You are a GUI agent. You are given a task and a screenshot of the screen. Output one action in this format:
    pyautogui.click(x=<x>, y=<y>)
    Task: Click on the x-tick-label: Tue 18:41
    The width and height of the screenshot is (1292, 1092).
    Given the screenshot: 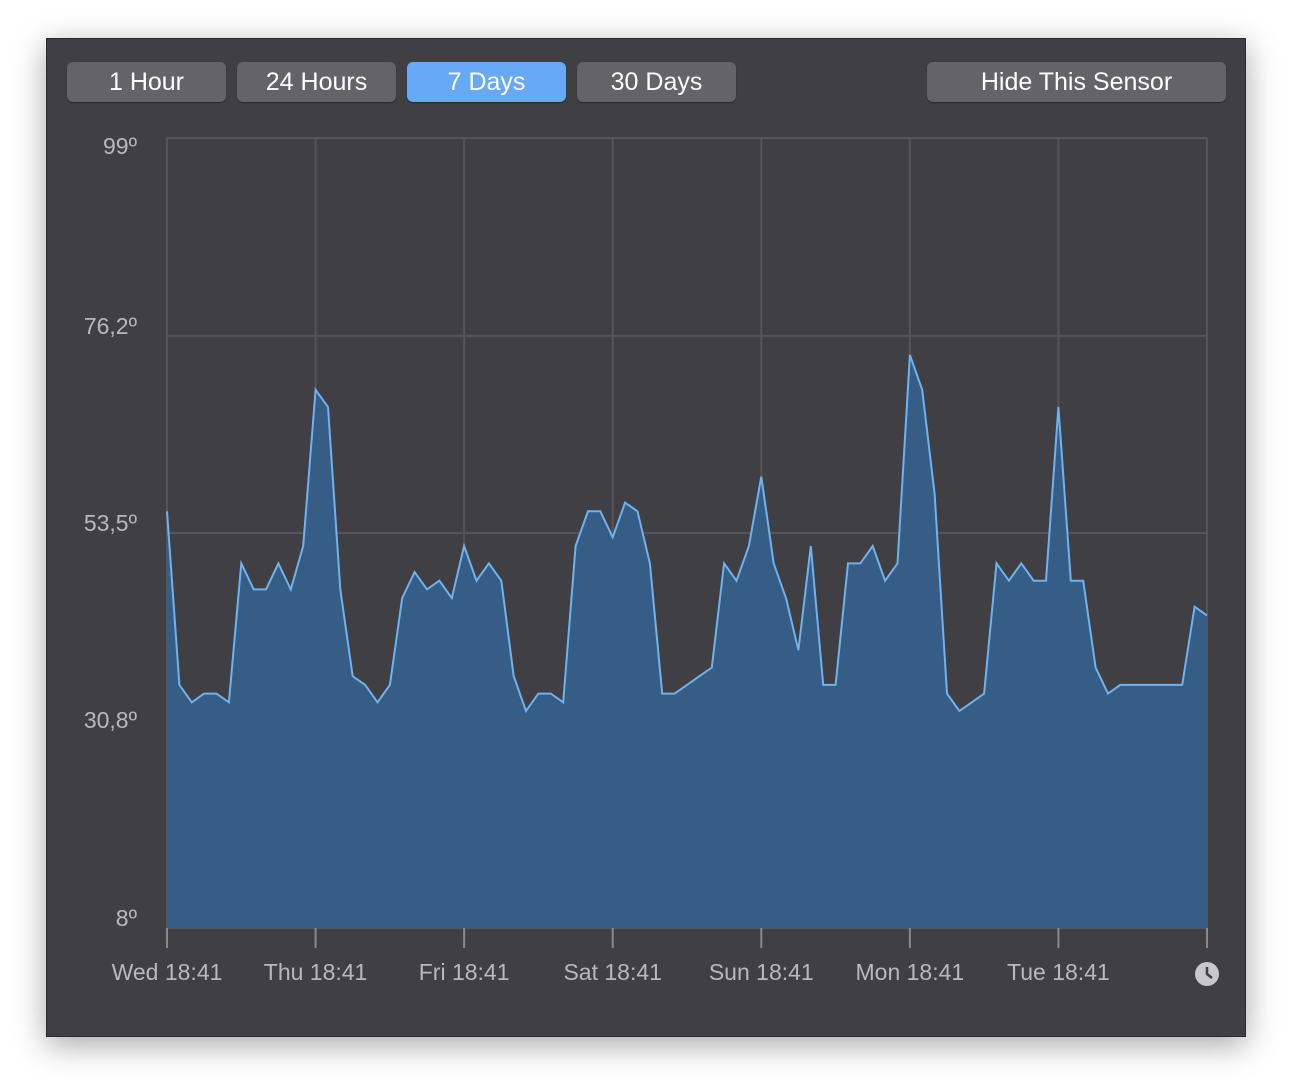 What is the action you would take?
    pyautogui.click(x=1058, y=972)
    